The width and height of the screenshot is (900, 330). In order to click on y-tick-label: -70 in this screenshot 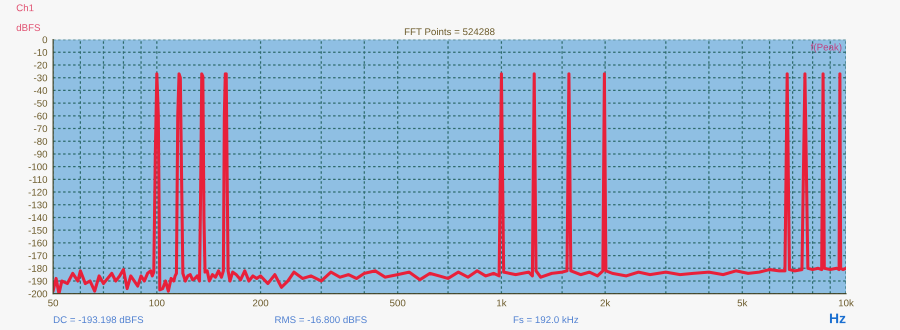, I will do `click(41, 128)`.